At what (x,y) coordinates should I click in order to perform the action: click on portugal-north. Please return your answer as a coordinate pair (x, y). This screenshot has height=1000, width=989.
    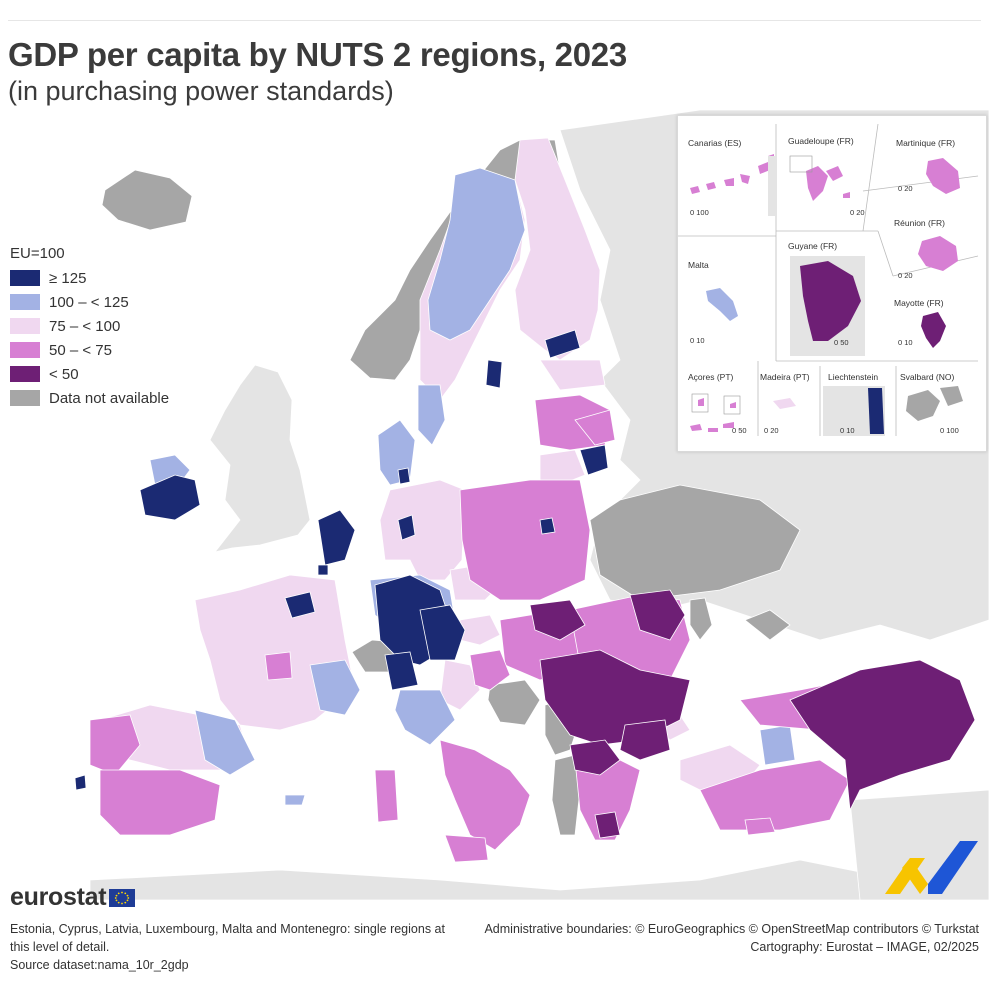
    Looking at the image, I should click on (115, 745).